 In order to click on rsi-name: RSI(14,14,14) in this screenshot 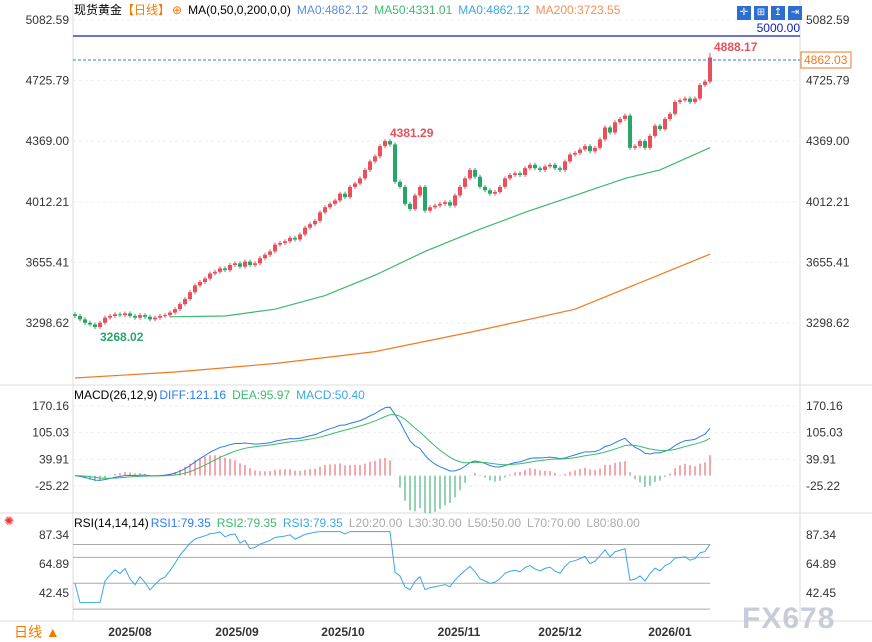, I will do `click(111, 523)`.